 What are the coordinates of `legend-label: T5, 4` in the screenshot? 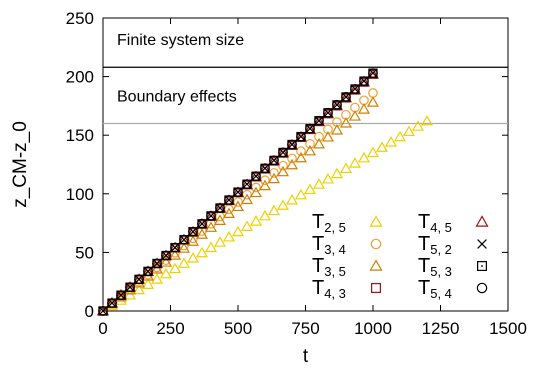 It's located at (435, 289).